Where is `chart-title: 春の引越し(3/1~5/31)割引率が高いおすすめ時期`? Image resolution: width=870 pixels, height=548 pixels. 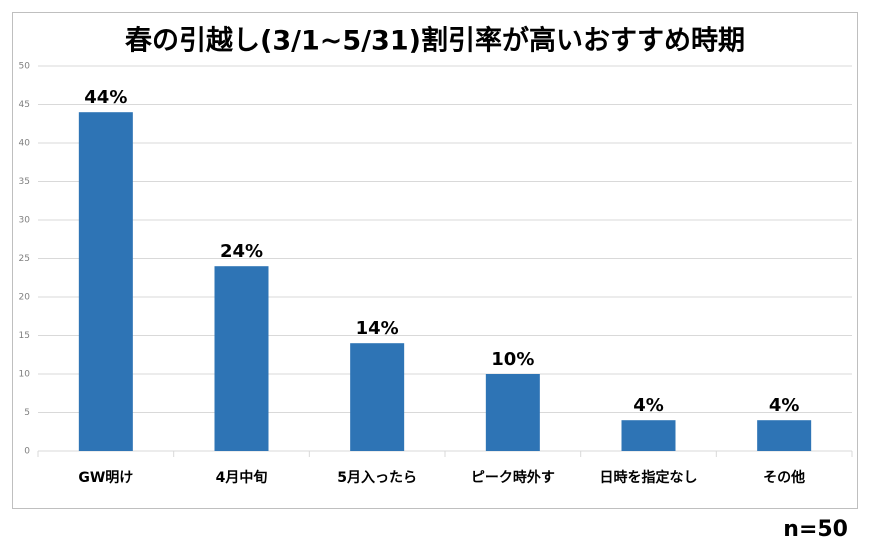
chart-title: 春の引越し(3/1~5/31)割引率が高いおすすめ時期 is located at coordinates (435, 41).